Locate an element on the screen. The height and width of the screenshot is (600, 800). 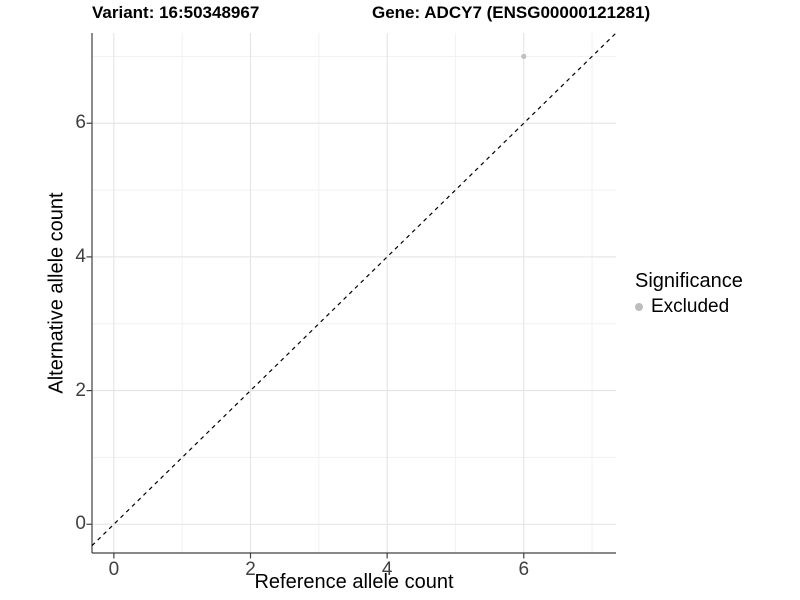
x-tick-label: 0 is located at coordinates (114, 569).